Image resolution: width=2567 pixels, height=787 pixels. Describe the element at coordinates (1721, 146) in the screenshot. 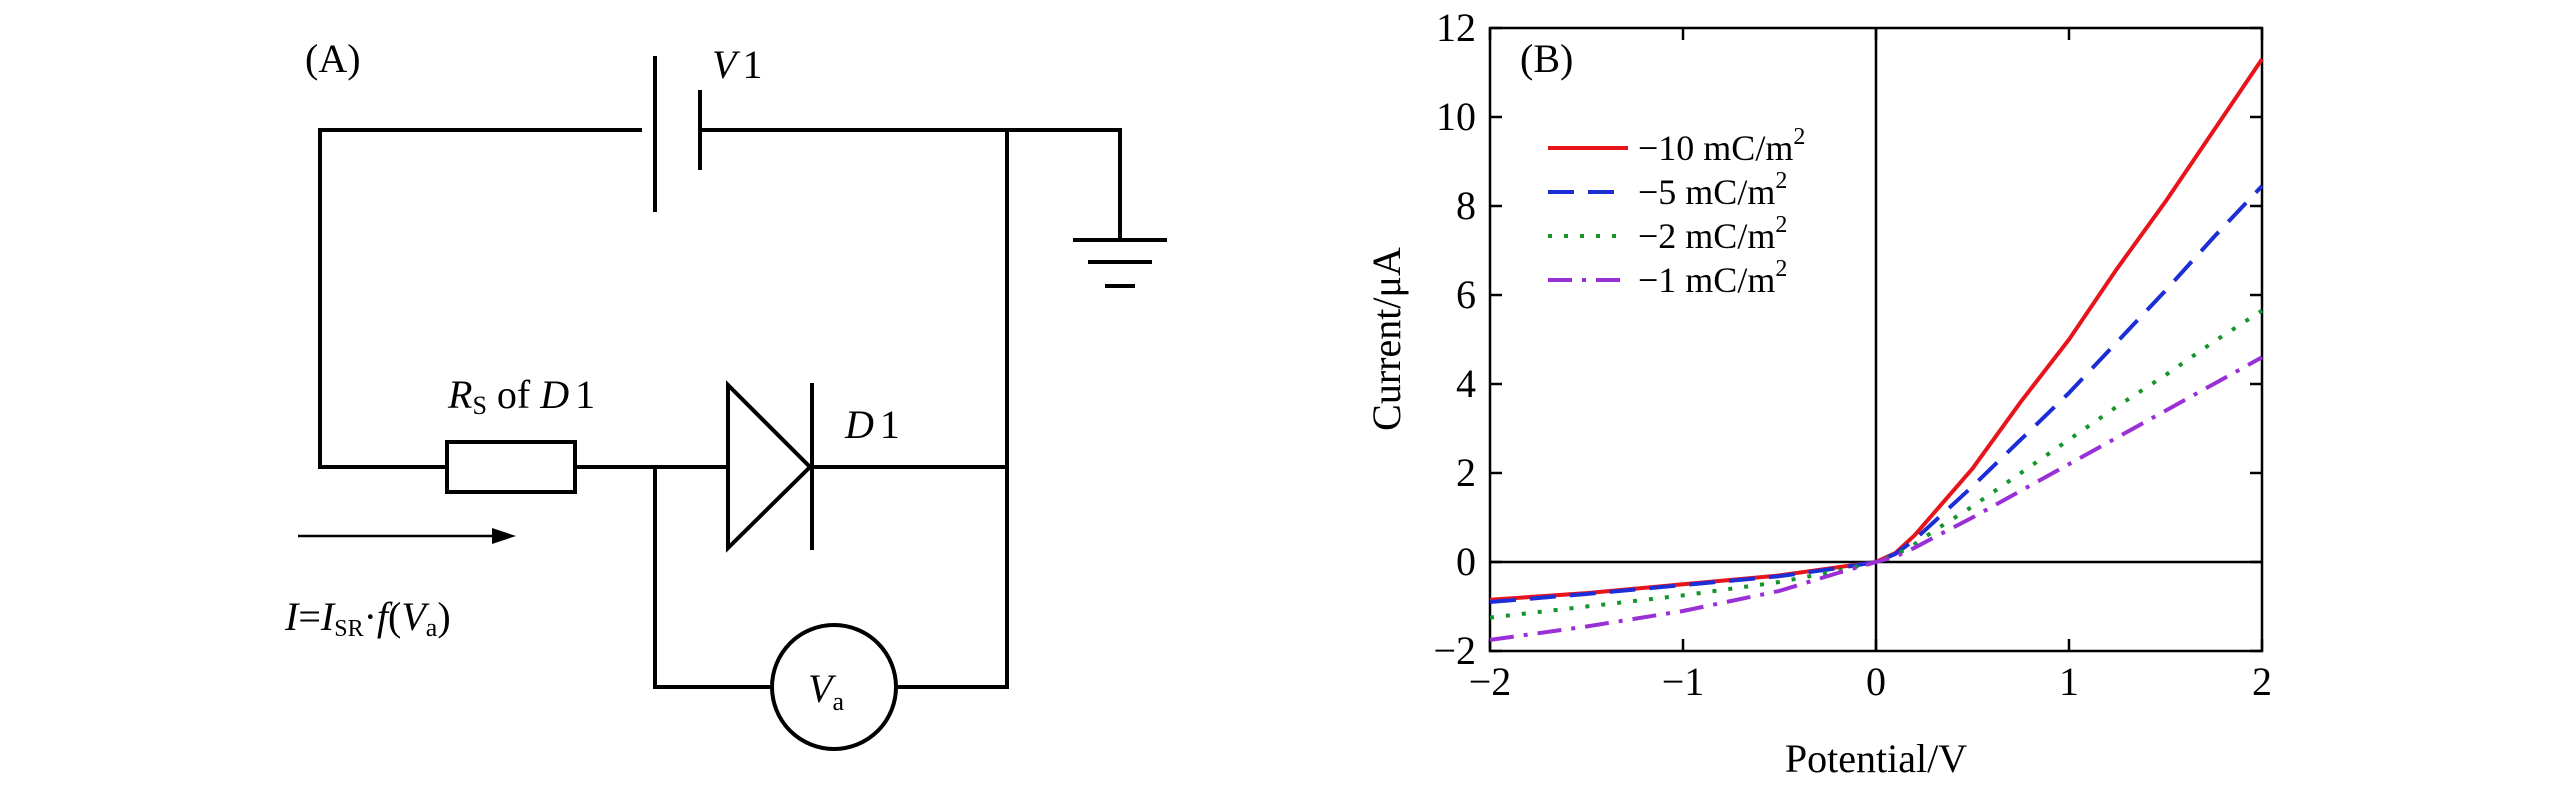

I see `legend-label: −10 mC/m2` at that location.